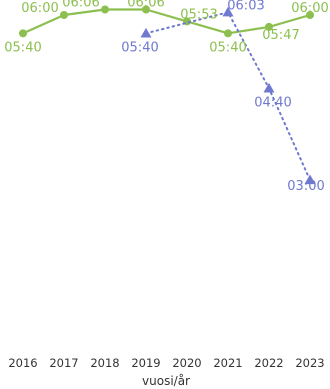 This screenshot has height=389, width=330. I want to click on data-label: 05:53, so click(198, 14).